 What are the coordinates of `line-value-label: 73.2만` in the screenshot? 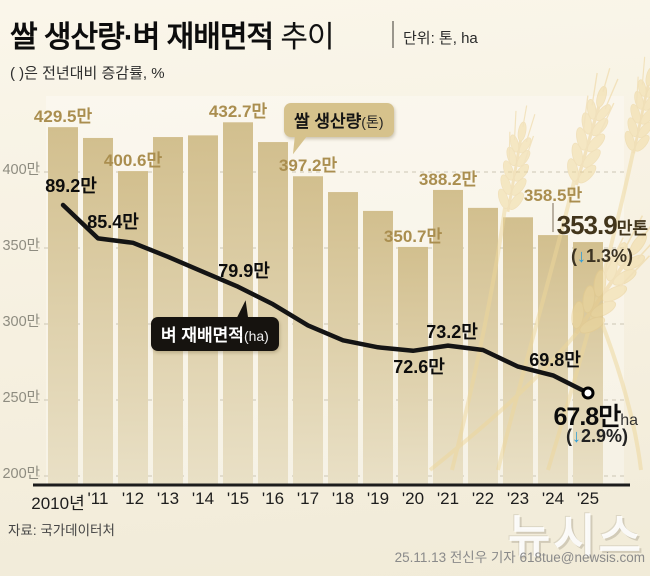 It's located at (452, 331).